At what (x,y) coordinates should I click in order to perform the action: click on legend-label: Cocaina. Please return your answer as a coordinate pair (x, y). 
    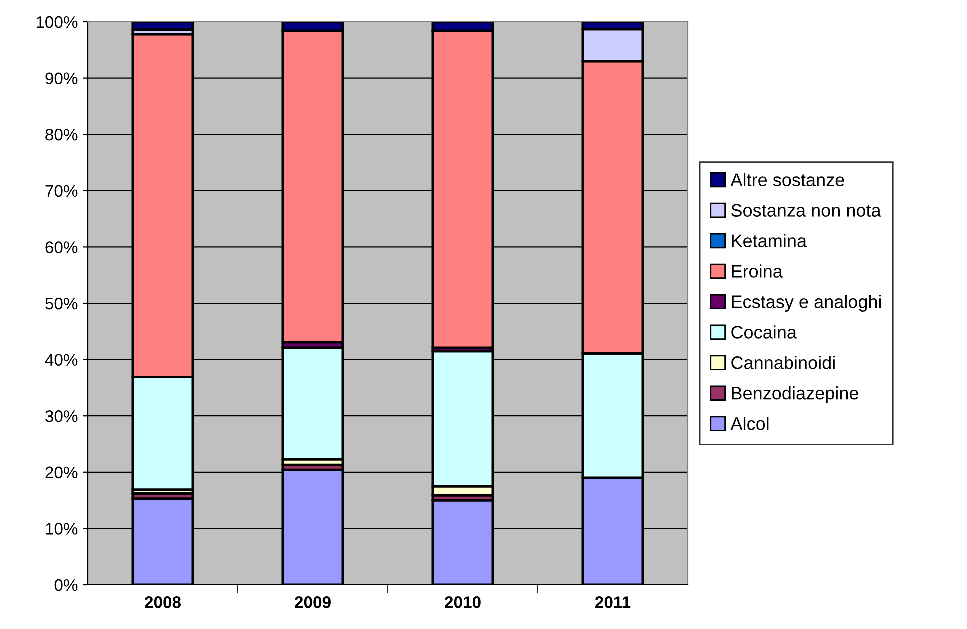
    Looking at the image, I should click on (764, 332).